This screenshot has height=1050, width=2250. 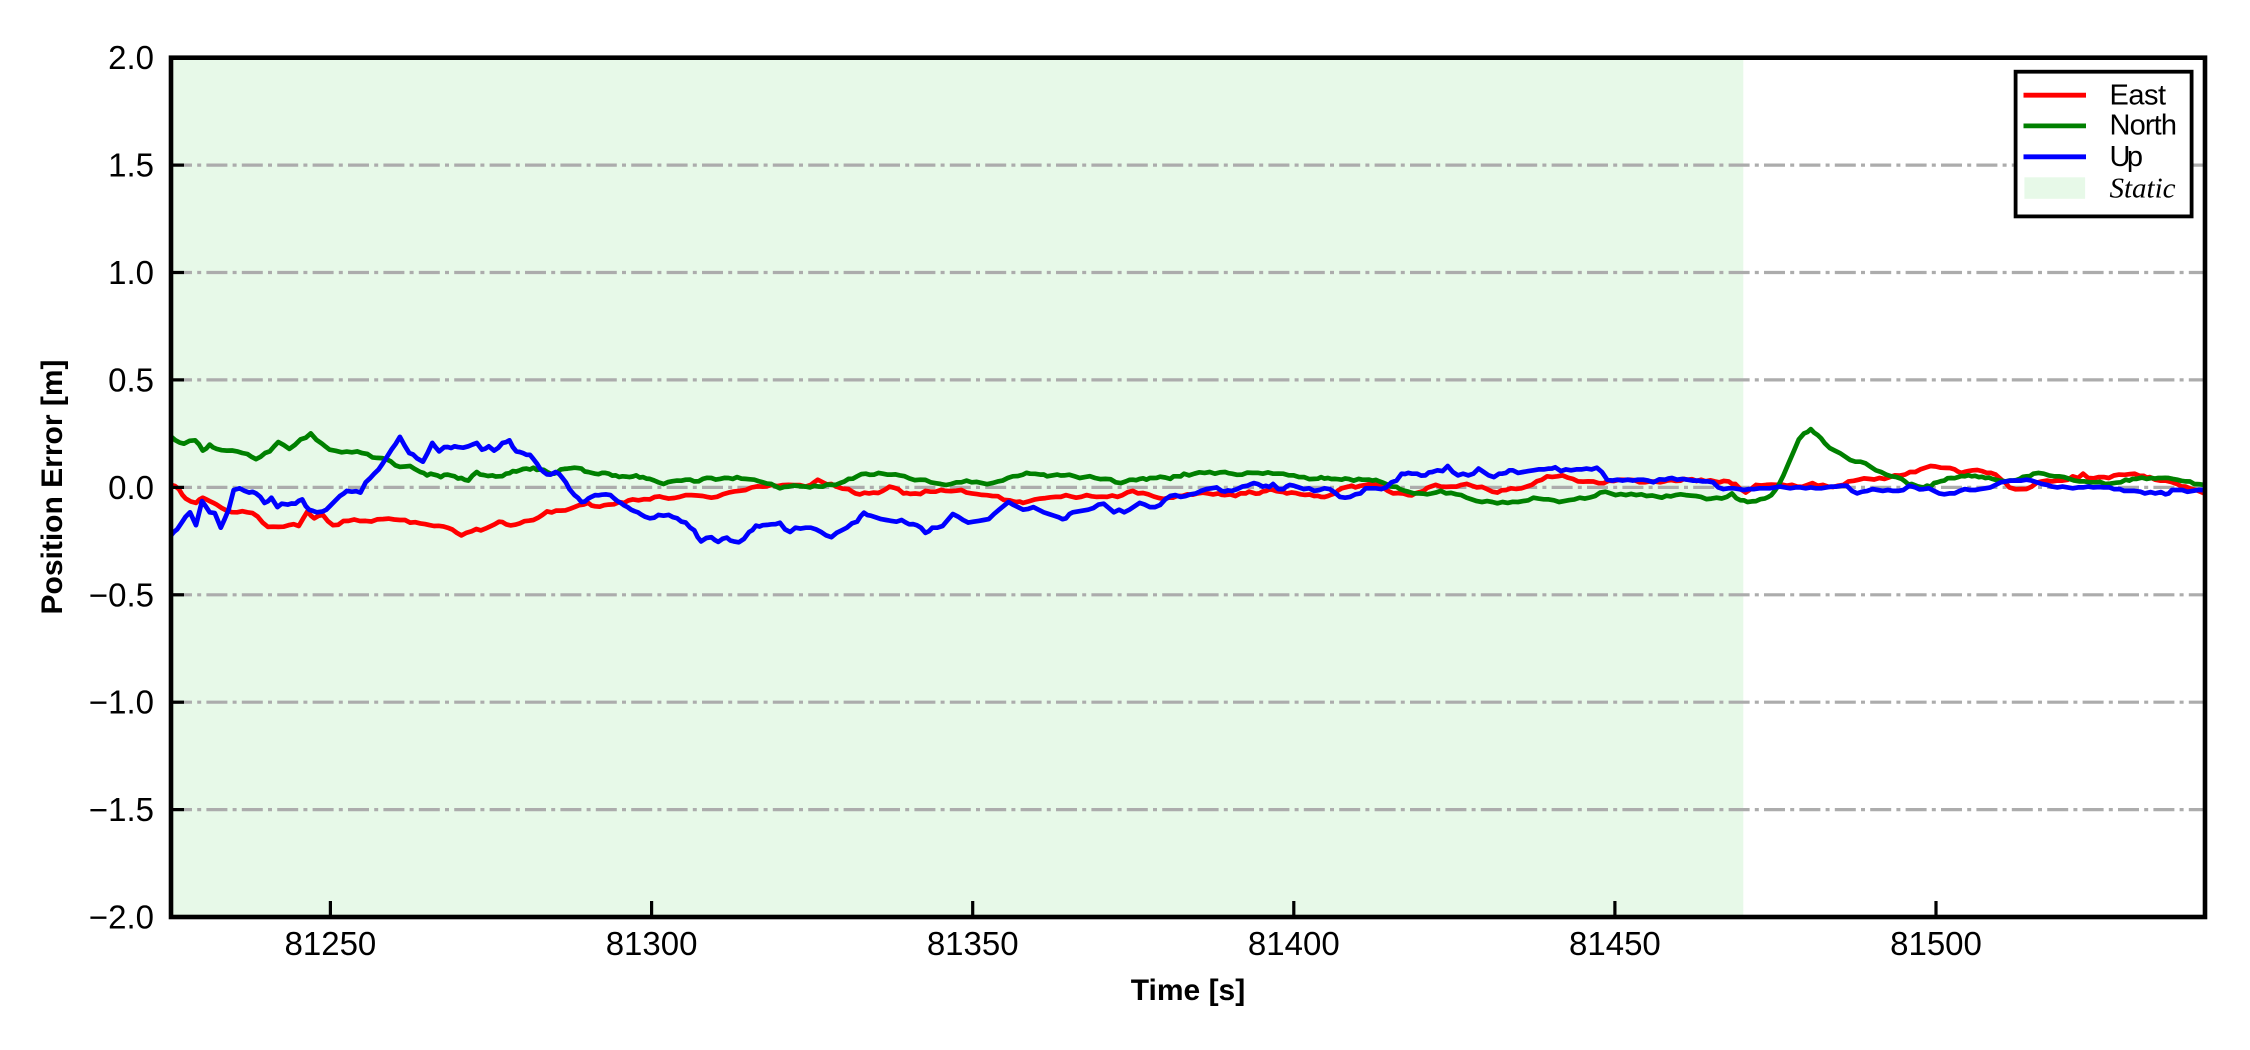 I want to click on svg-text: Position Error [m], so click(x=52, y=486).